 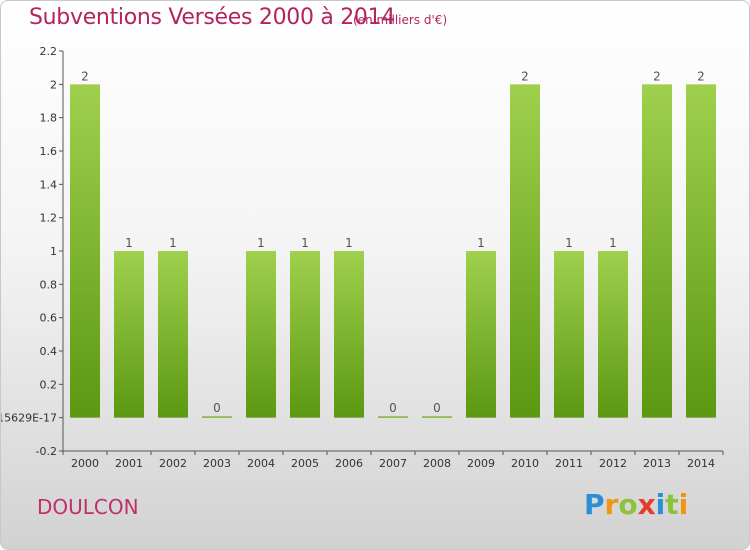 I want to click on x-tick-label: 2008, so click(x=437, y=463).